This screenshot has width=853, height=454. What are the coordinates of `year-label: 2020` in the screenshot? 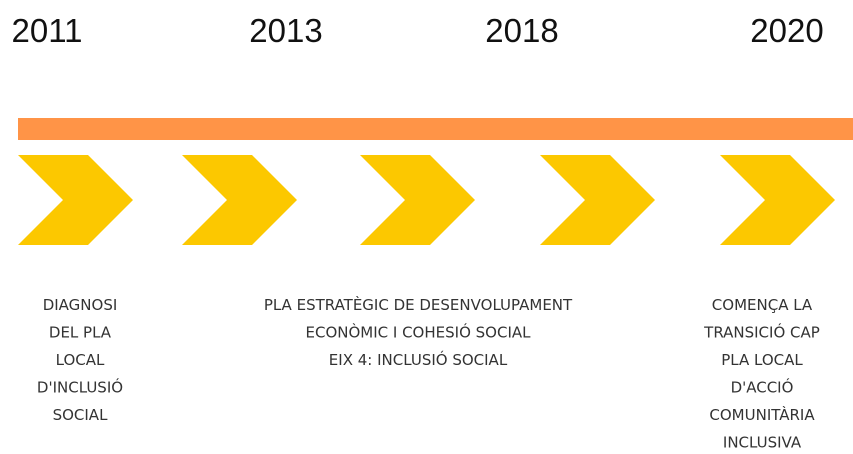 It's located at (786, 30).